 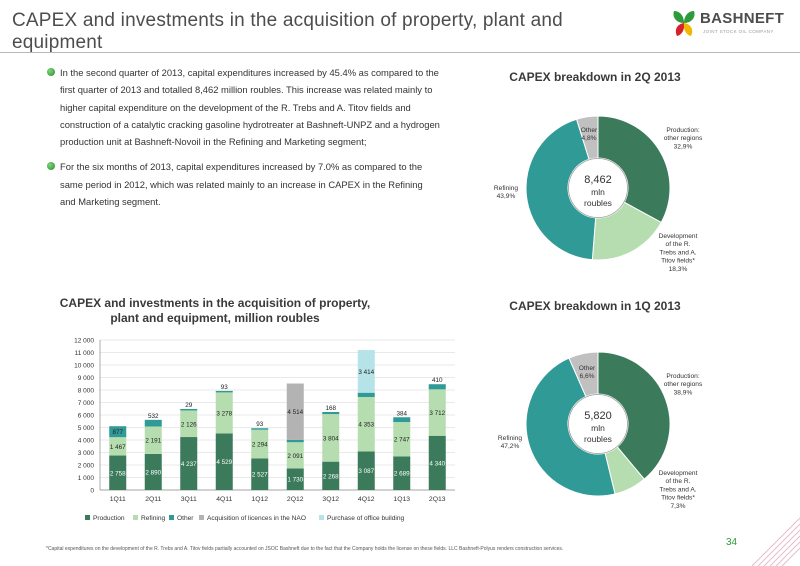 What do you see at coordinates (775, 541) in the screenshot?
I see `corner-decoration-icon` at bounding box center [775, 541].